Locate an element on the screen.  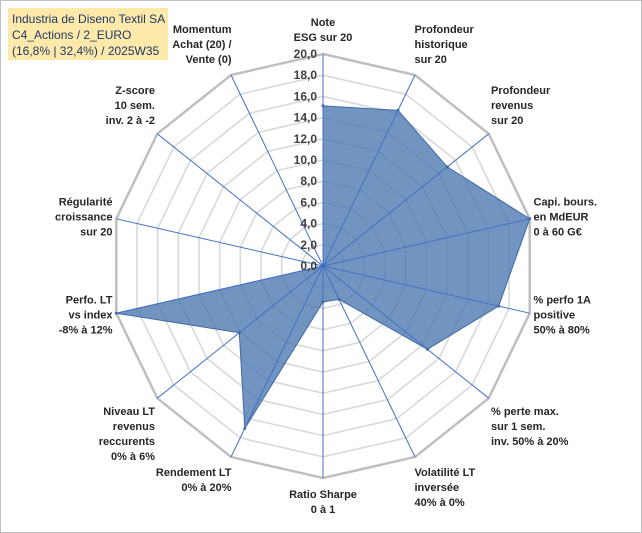
radial-tick-label: 8,0 is located at coordinates (308, 181).